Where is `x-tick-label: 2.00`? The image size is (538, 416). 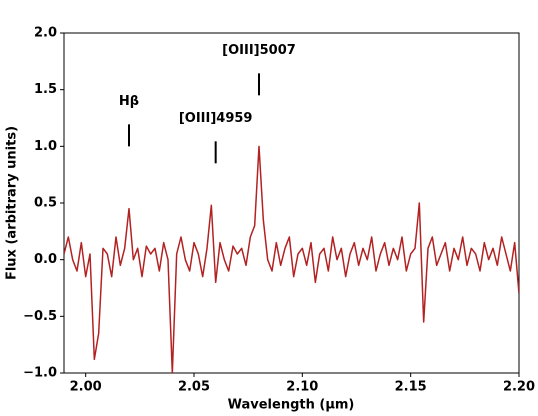 x-tick-label: 2.00 is located at coordinates (86, 387).